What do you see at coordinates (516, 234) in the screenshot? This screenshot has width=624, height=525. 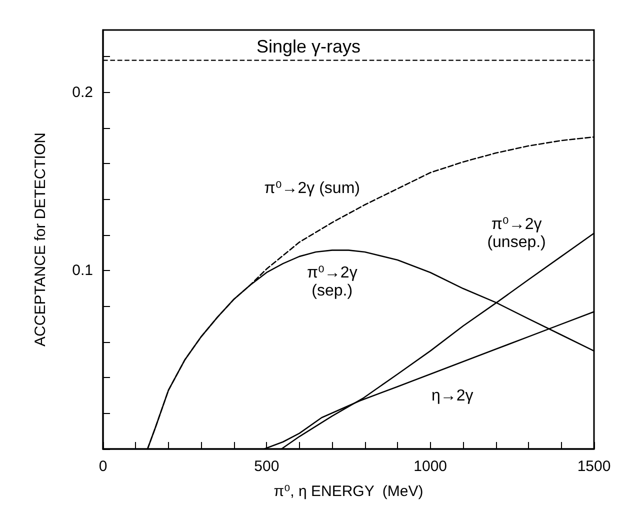 I see `series-label: π⁰→2γ (unsep.)` at bounding box center [516, 234].